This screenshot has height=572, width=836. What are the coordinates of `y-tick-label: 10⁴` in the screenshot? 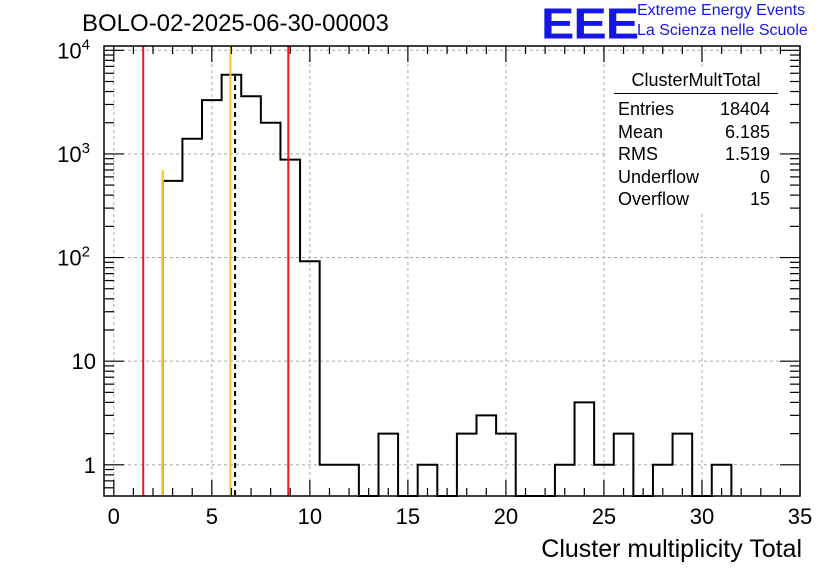 It's located at (73, 49).